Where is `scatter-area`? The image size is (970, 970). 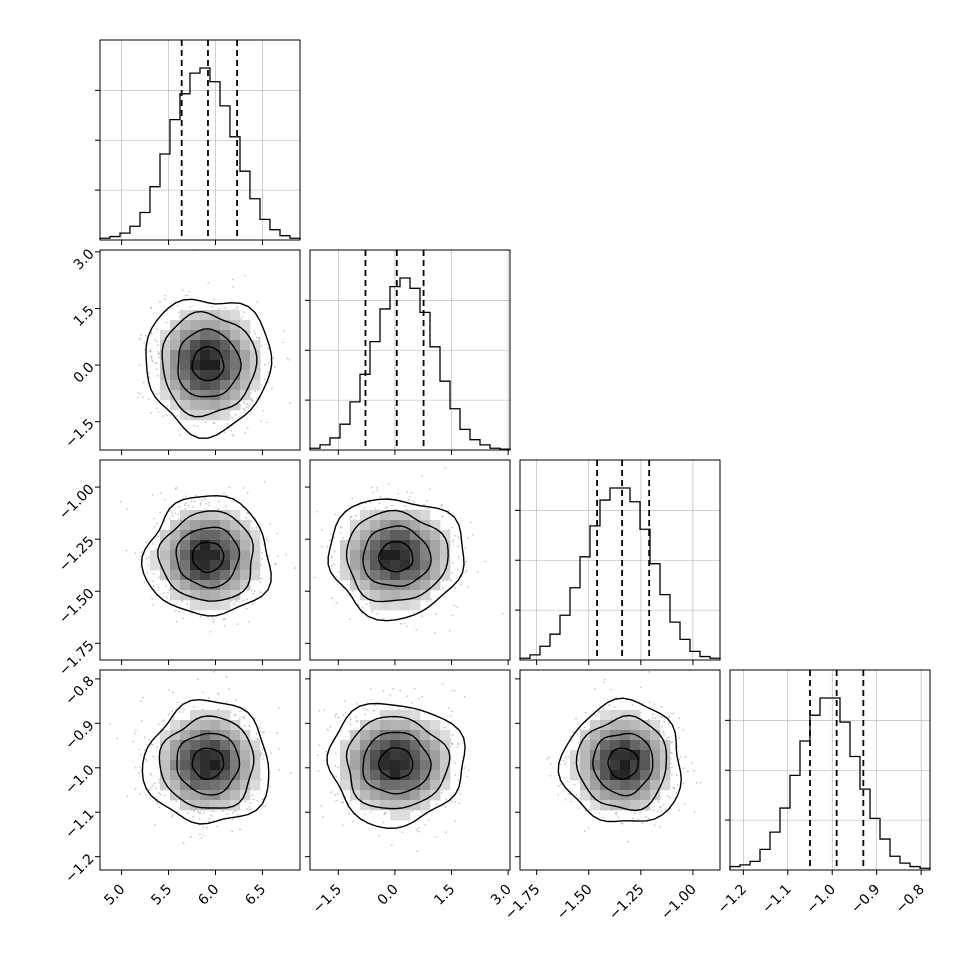 scatter-area is located at coordinates (214, 345).